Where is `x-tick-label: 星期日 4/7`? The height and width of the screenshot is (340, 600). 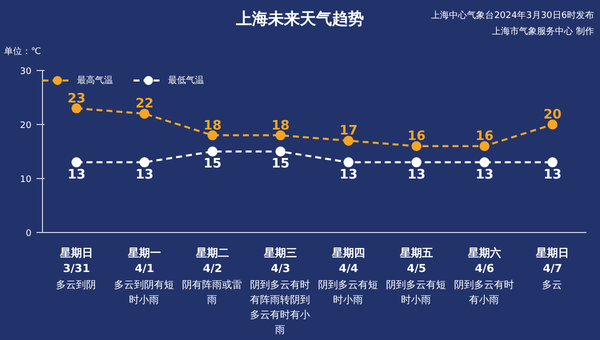
x-tick-label: 星期日 4/7 is located at coordinates (552, 261).